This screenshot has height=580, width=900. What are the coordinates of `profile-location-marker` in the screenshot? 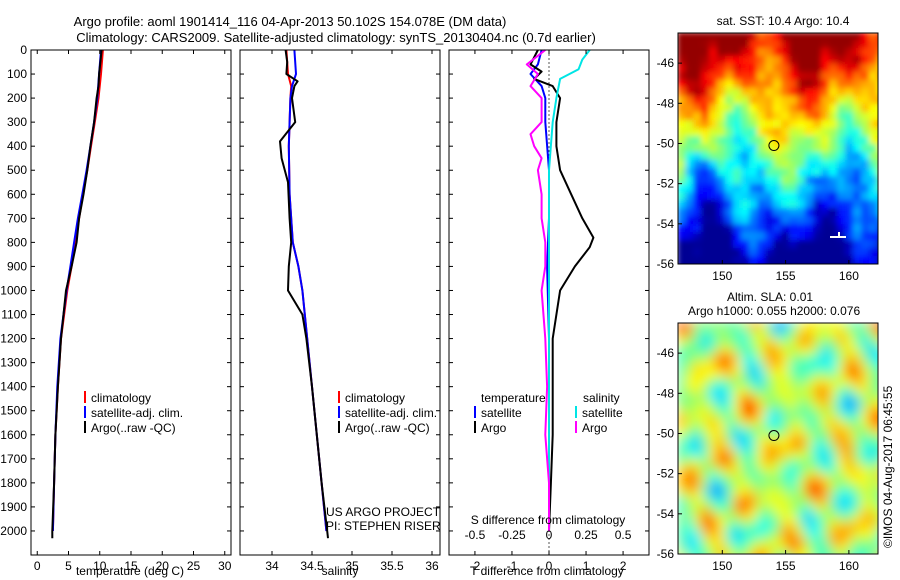 It's located at (774, 146).